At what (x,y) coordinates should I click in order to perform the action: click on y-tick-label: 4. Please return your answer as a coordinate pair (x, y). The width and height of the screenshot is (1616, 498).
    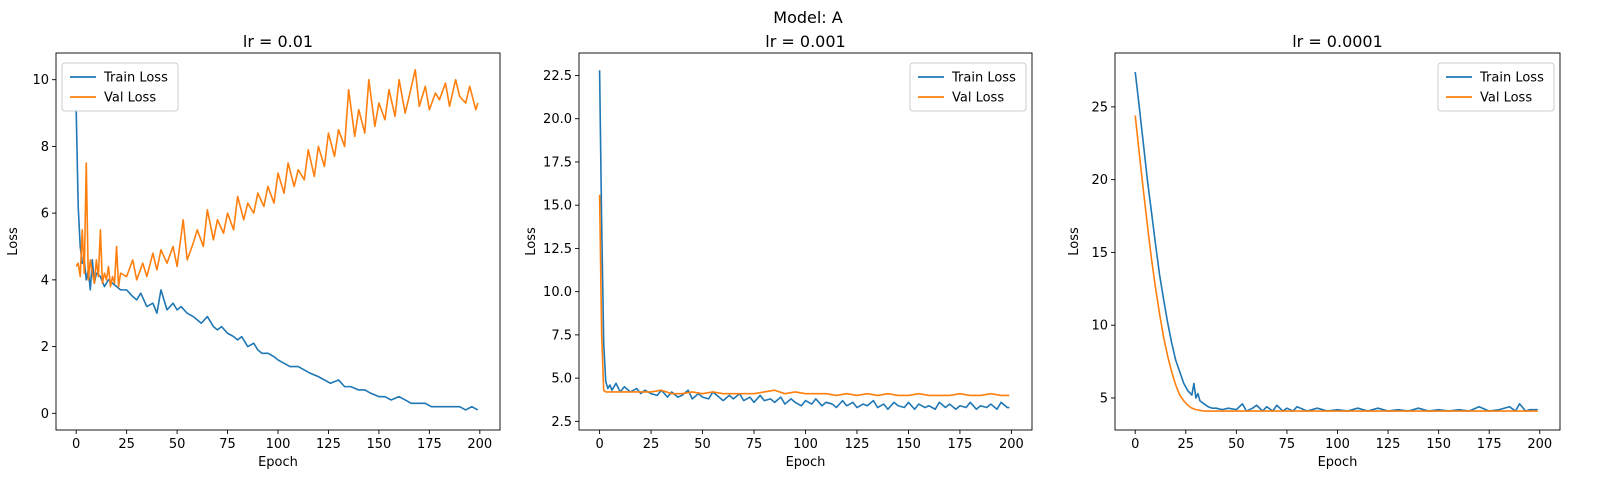
    Looking at the image, I should click on (45, 280).